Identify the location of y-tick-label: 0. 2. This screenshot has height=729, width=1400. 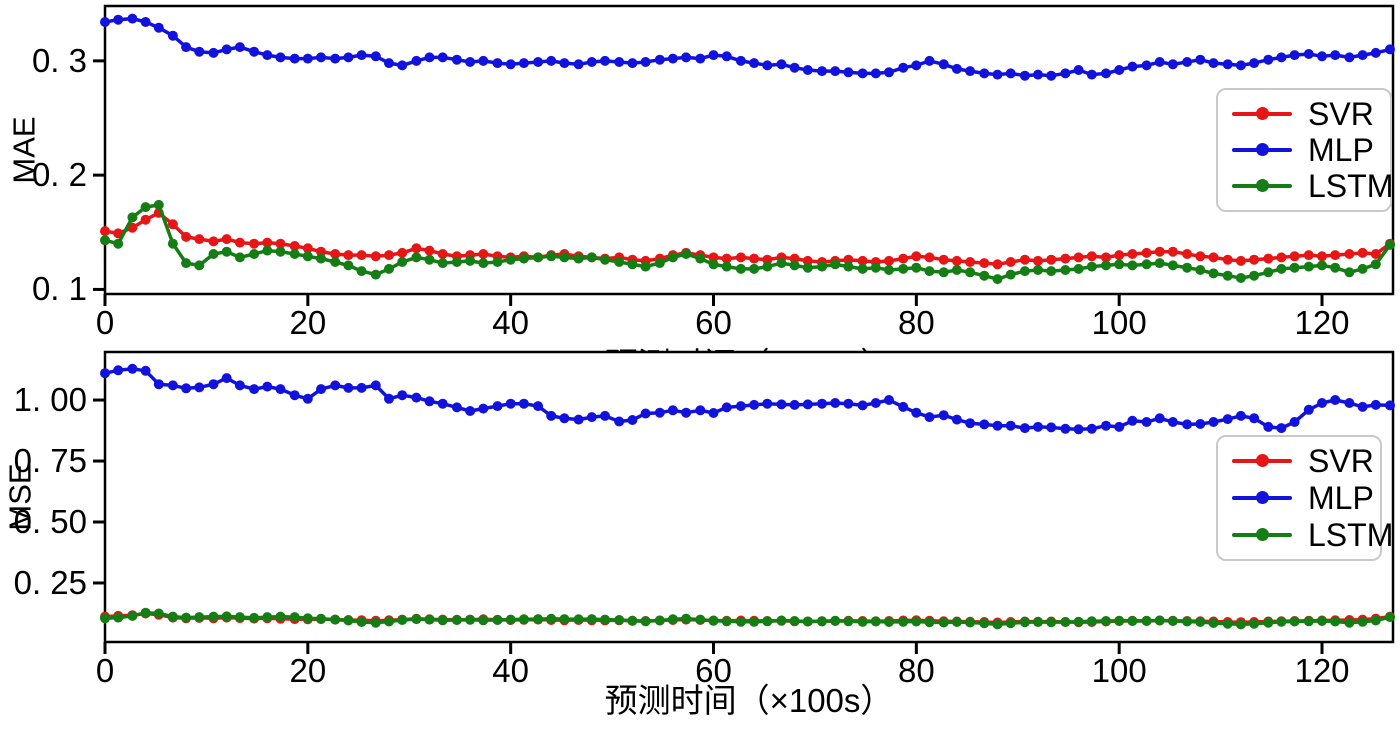
(59, 175).